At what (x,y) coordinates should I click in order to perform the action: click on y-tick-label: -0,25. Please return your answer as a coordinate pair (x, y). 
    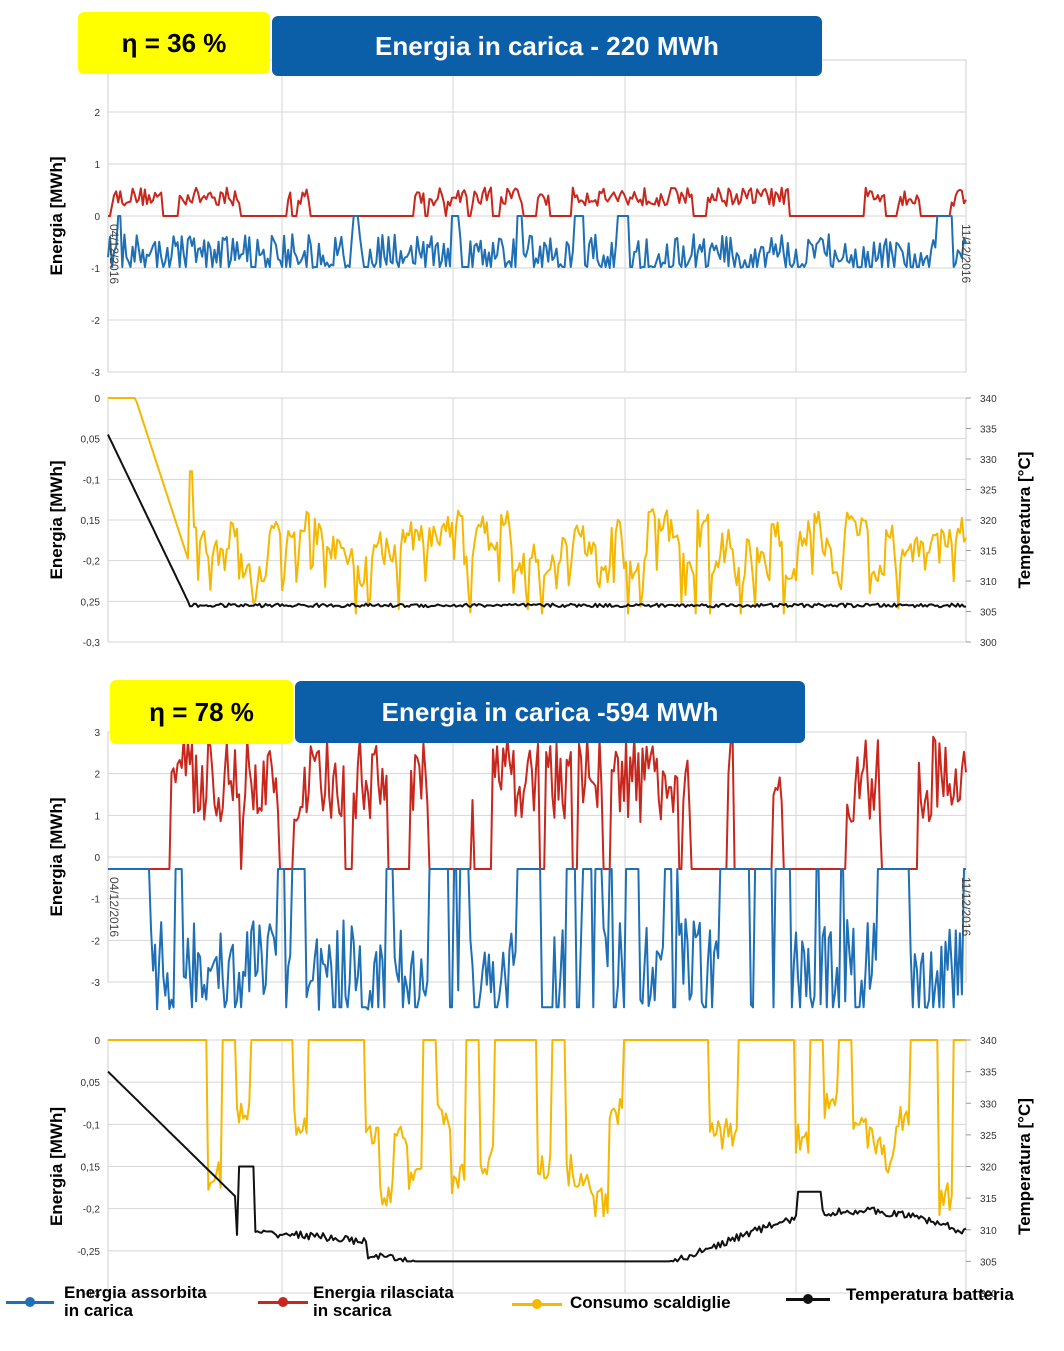
    Looking at the image, I should click on (88, 1252).